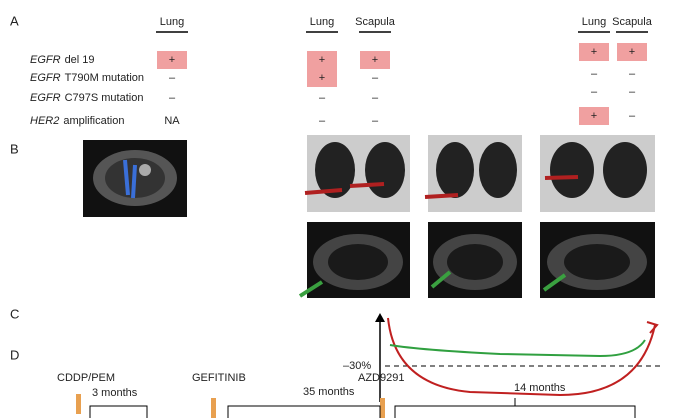 The height and width of the screenshot is (418, 679). What do you see at coordinates (329, 392) in the screenshot?
I see `duration: 35 months` at bounding box center [329, 392].